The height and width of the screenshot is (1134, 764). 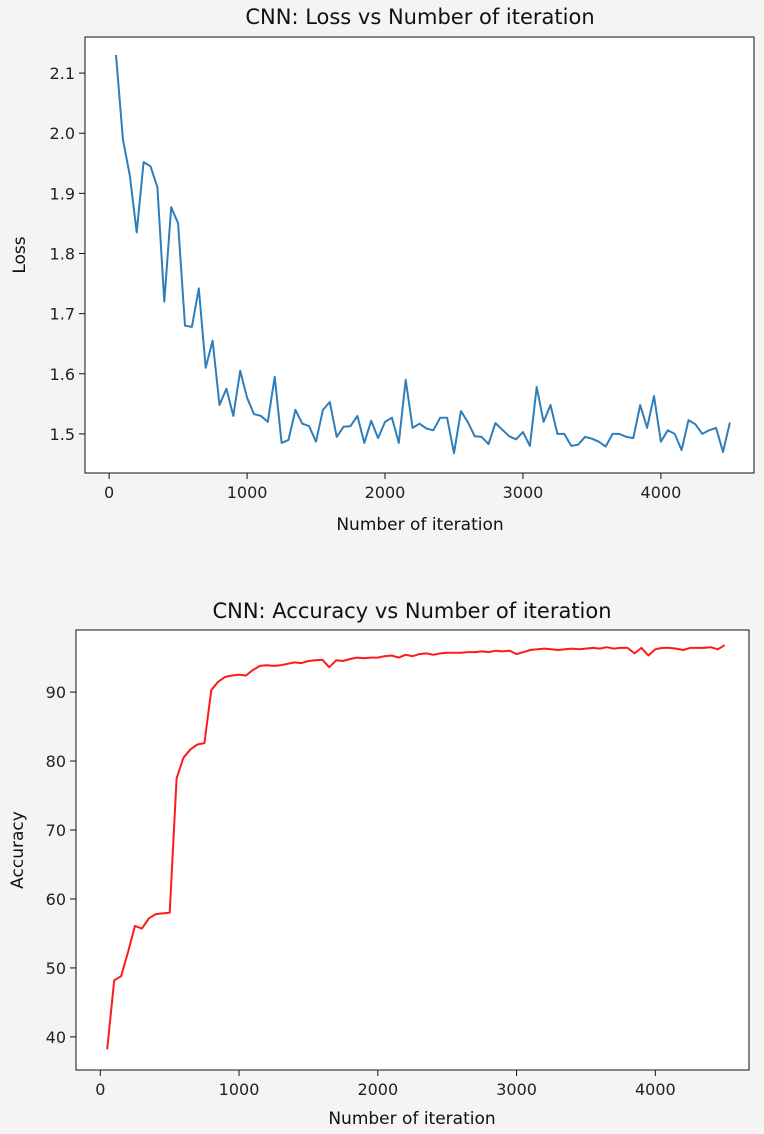 I want to click on loss-y-tick-label: 2.0, so click(x=62, y=133).